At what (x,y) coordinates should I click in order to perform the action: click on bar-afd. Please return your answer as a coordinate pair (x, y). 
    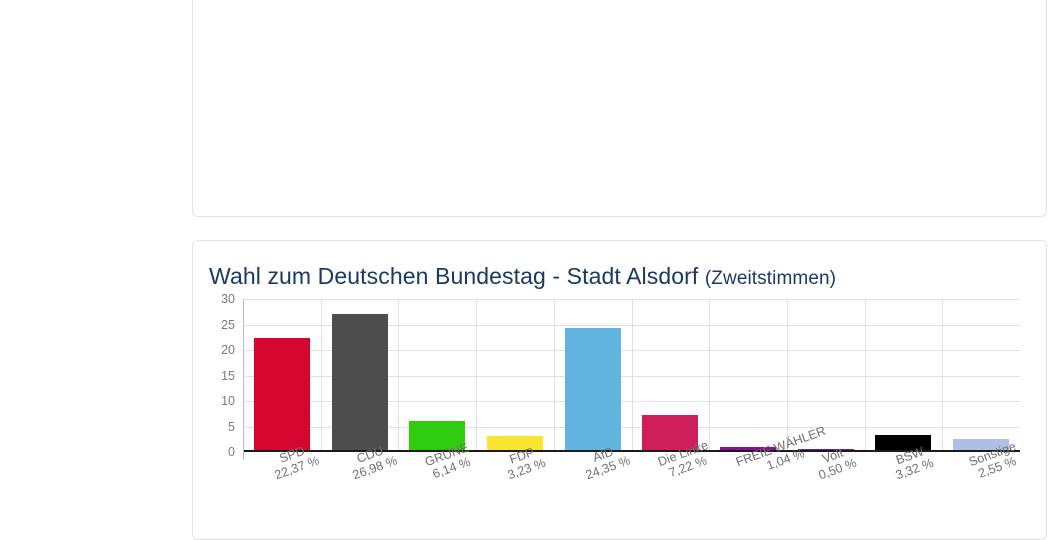
    Looking at the image, I should click on (592, 389).